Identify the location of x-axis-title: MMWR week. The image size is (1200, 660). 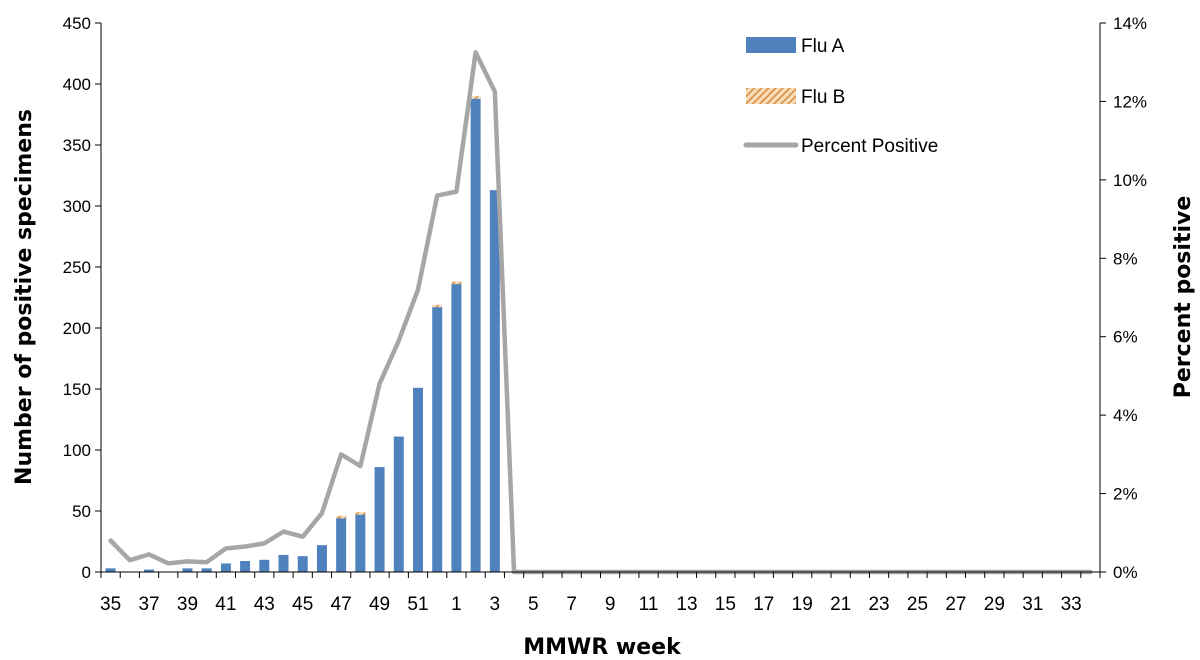
(602, 647).